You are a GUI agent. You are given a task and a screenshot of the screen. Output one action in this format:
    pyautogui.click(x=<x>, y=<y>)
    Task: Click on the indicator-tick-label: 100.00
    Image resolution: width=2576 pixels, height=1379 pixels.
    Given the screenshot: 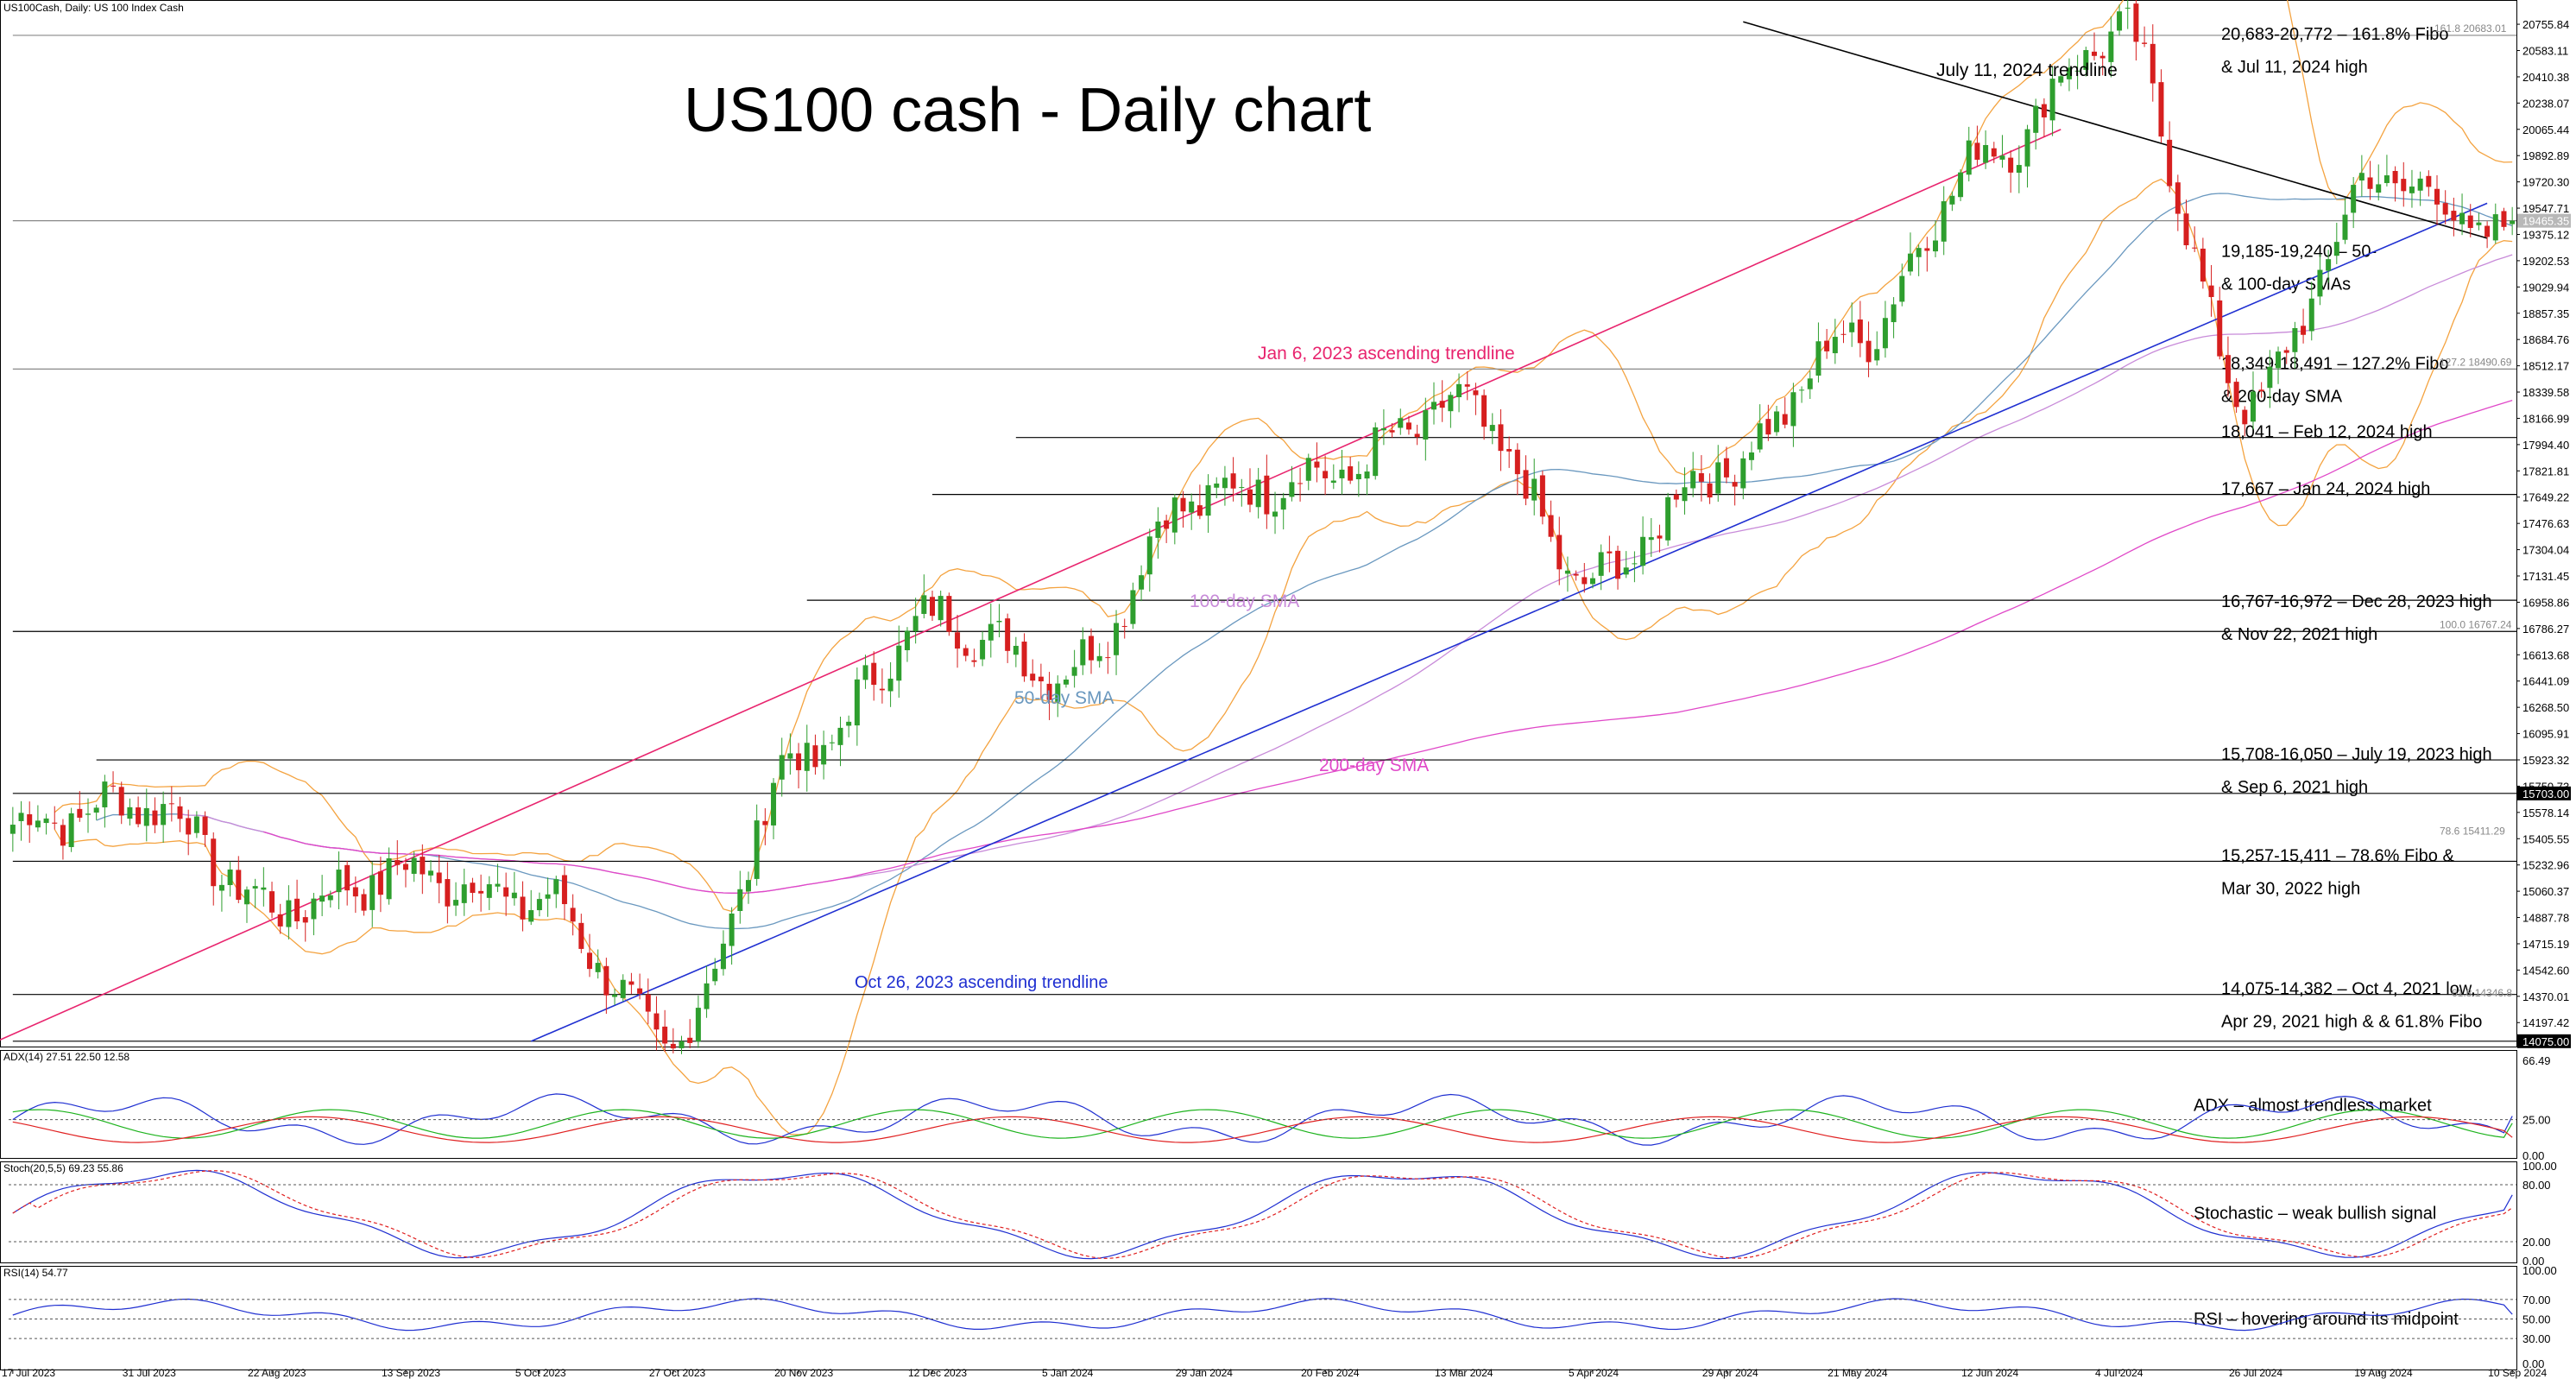 What is the action you would take?
    pyautogui.click(x=2539, y=1270)
    